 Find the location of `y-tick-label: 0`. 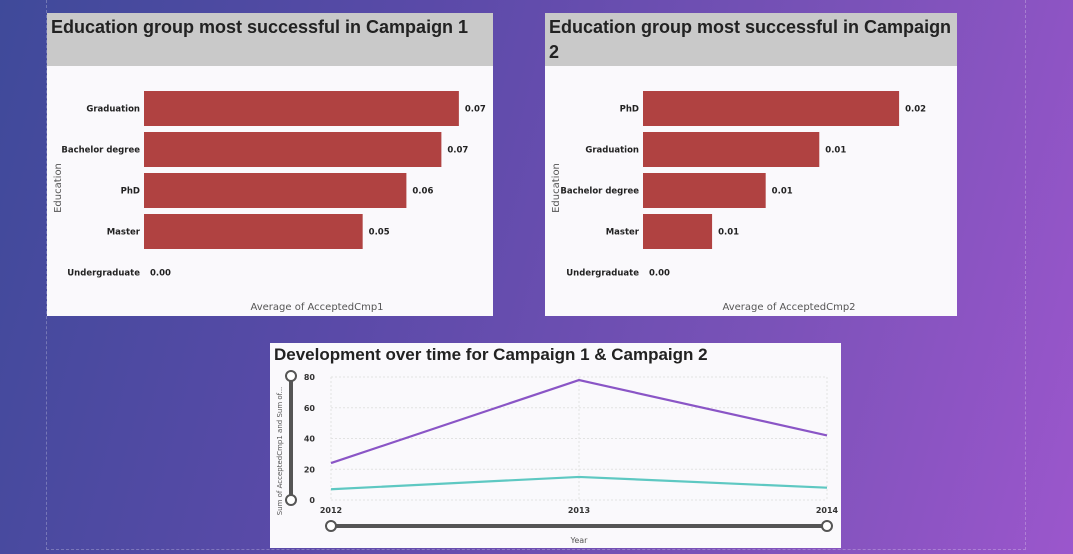

y-tick-label: 0 is located at coordinates (312, 500).